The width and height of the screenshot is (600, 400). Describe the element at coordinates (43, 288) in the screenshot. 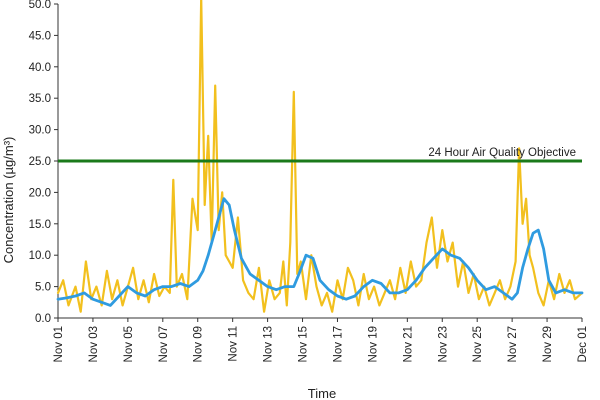

I see `y-tick-label: 5.0` at that location.